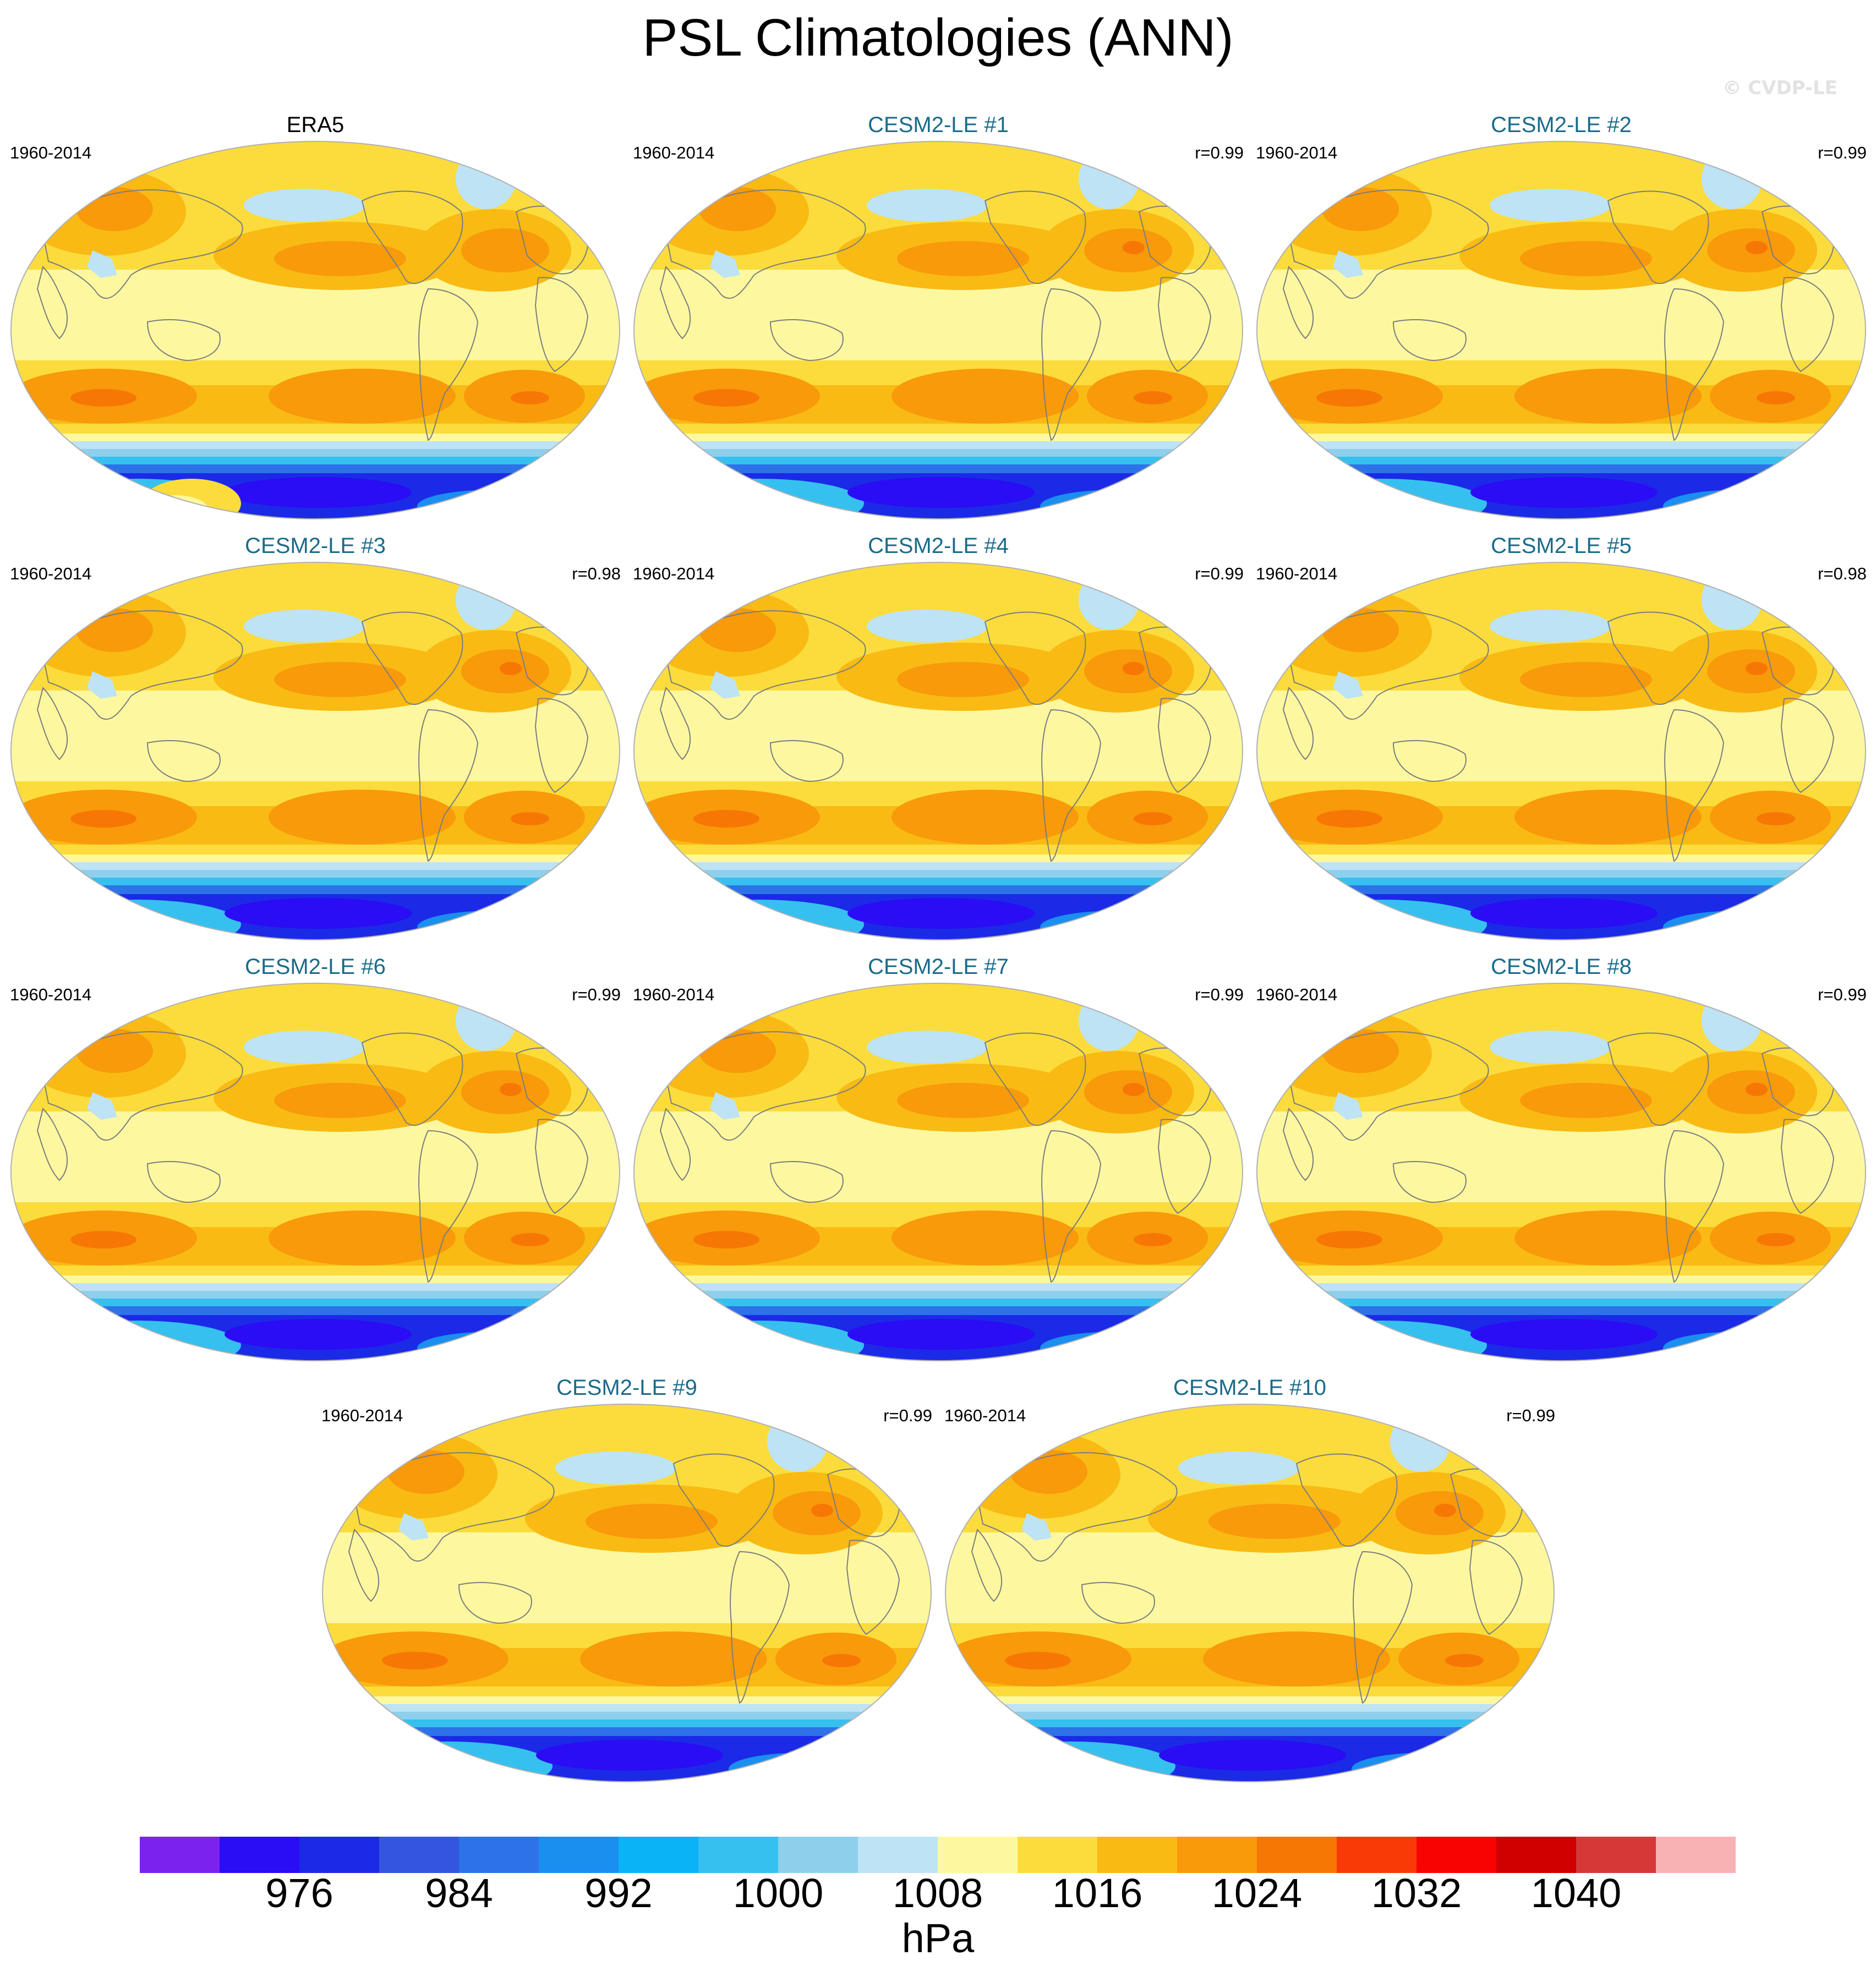 The width and height of the screenshot is (1876, 1977). What do you see at coordinates (1249, 1388) in the screenshot?
I see `panel-title: CESM2-LE #10` at bounding box center [1249, 1388].